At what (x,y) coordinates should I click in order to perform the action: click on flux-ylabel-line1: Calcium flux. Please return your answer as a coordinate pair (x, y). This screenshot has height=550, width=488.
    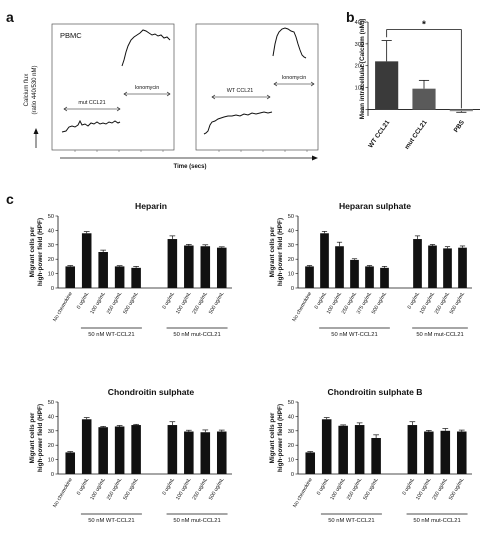
    Looking at the image, I should click on (27, 90).